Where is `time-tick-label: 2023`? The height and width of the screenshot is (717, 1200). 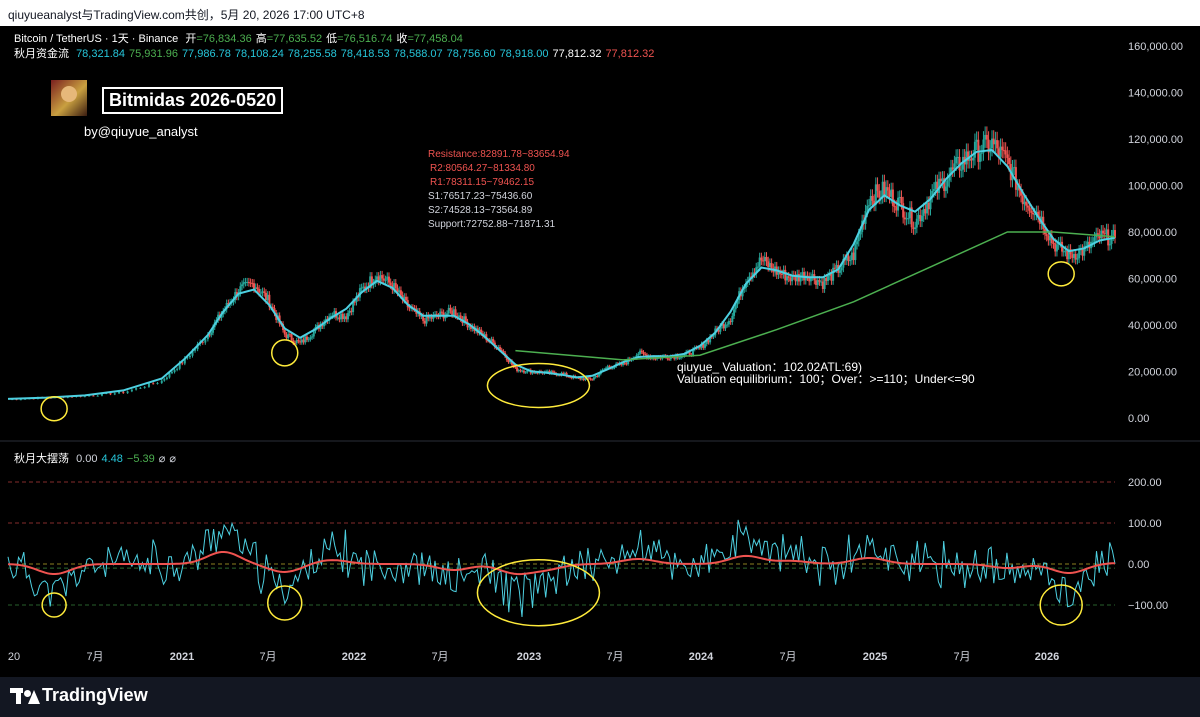 time-tick-label: 2023 is located at coordinates (529, 657).